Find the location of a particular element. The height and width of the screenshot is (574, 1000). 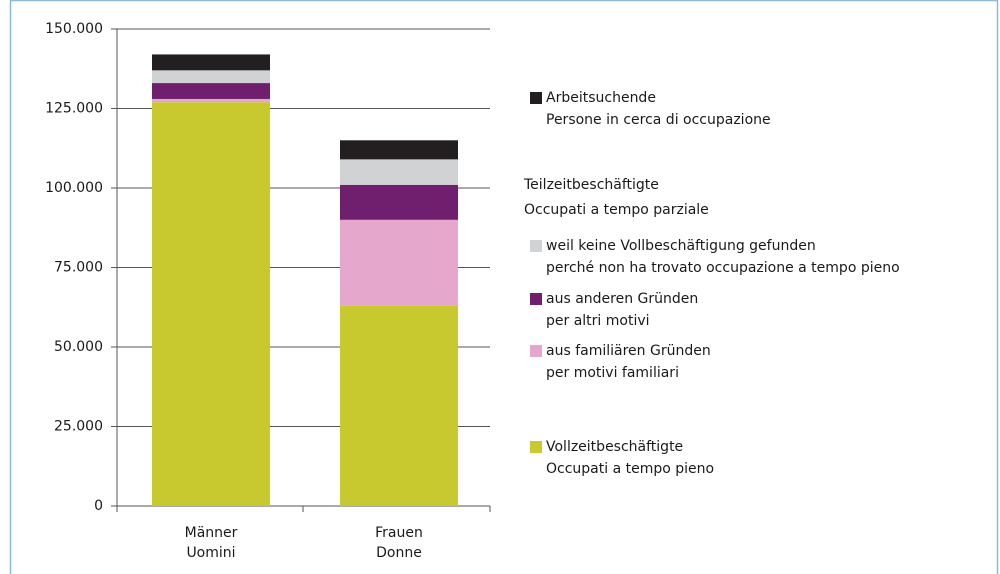

y-tick-label: 50.000 is located at coordinates (78, 347).